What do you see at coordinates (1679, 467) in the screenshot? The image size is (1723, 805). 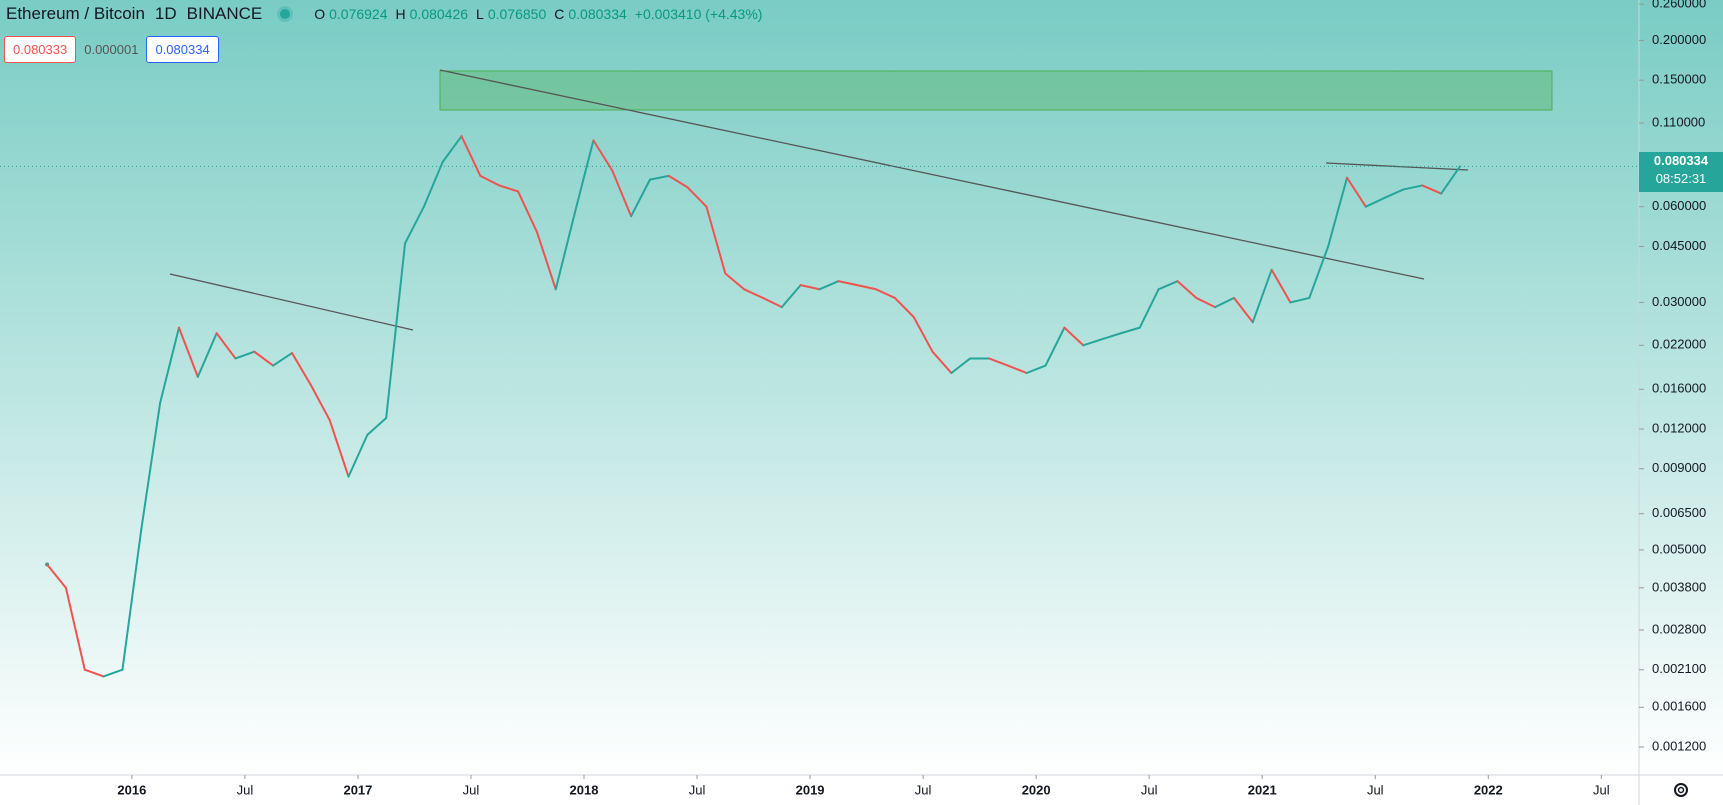 I see `y-tick-label: 0.009000` at bounding box center [1679, 467].